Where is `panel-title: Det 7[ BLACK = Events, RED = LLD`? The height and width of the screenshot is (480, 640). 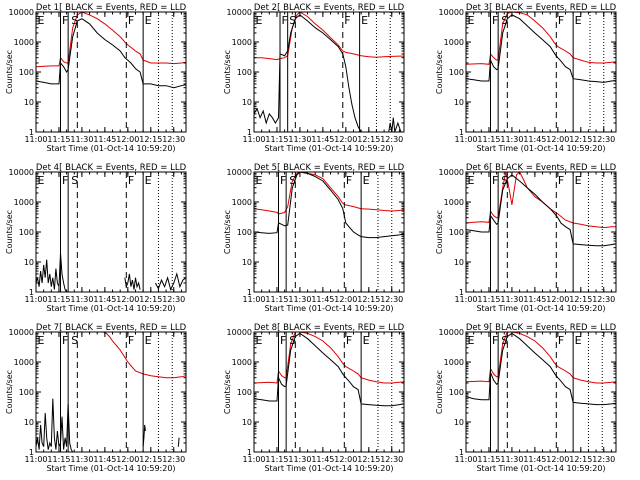
panel-title: Det 7[ BLACK = Events, RED = LLD is located at coordinates (111, 328).